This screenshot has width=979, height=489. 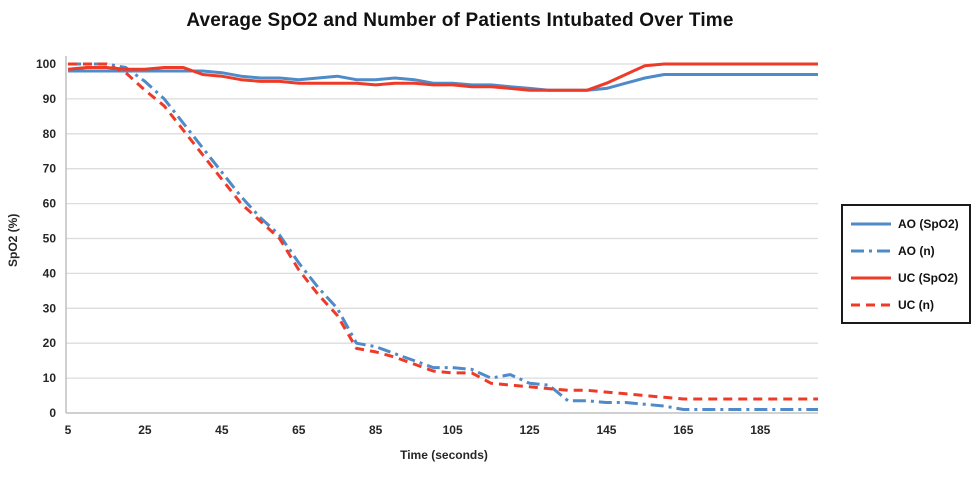 What do you see at coordinates (916, 250) in the screenshot?
I see `legend-label-ao-n: AO (n)` at bounding box center [916, 250].